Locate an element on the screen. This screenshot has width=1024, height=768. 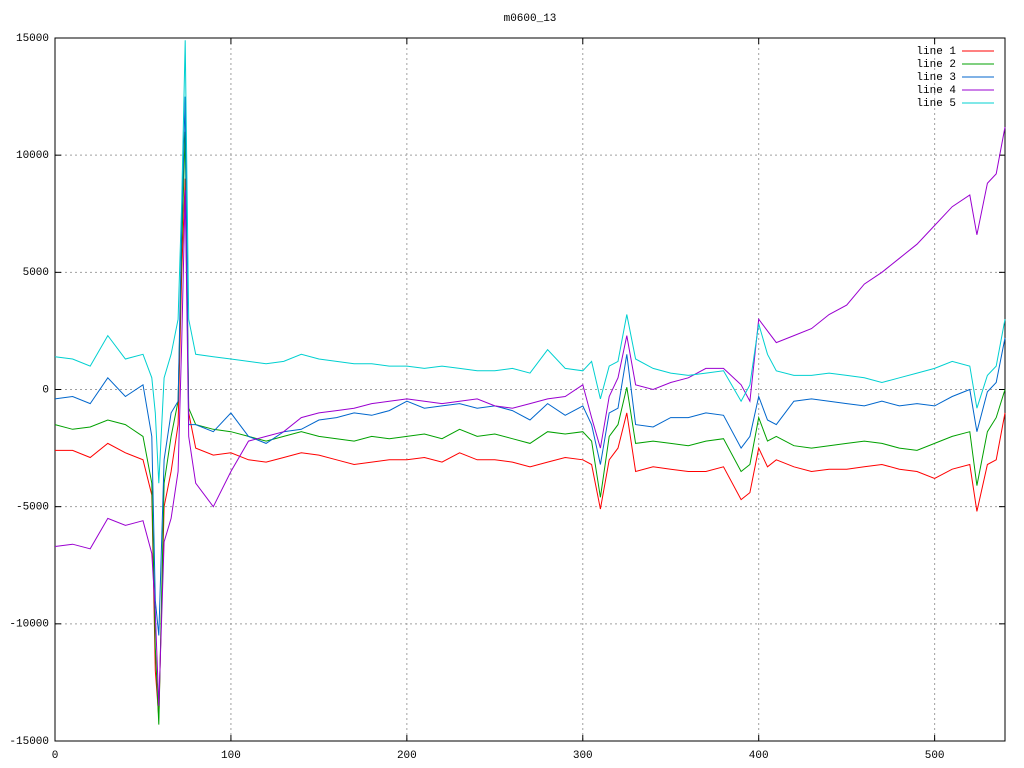
legend-label: line 5 is located at coordinates (936, 104).